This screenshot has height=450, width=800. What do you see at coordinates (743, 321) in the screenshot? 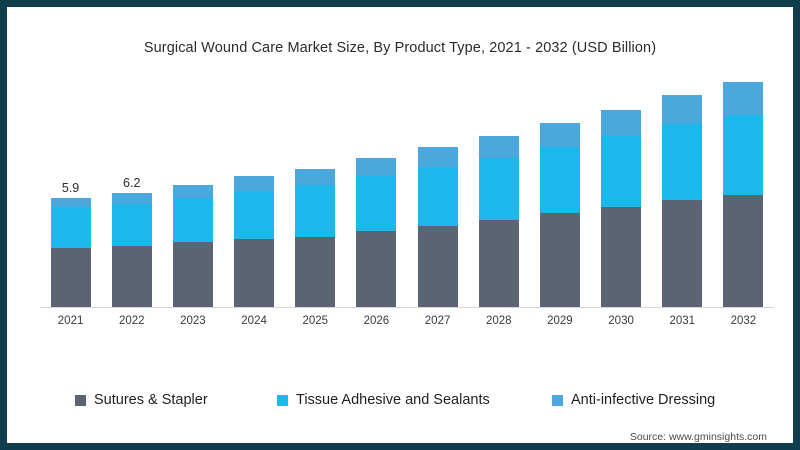
I see `x-axis-label: 2032` at bounding box center [743, 321].